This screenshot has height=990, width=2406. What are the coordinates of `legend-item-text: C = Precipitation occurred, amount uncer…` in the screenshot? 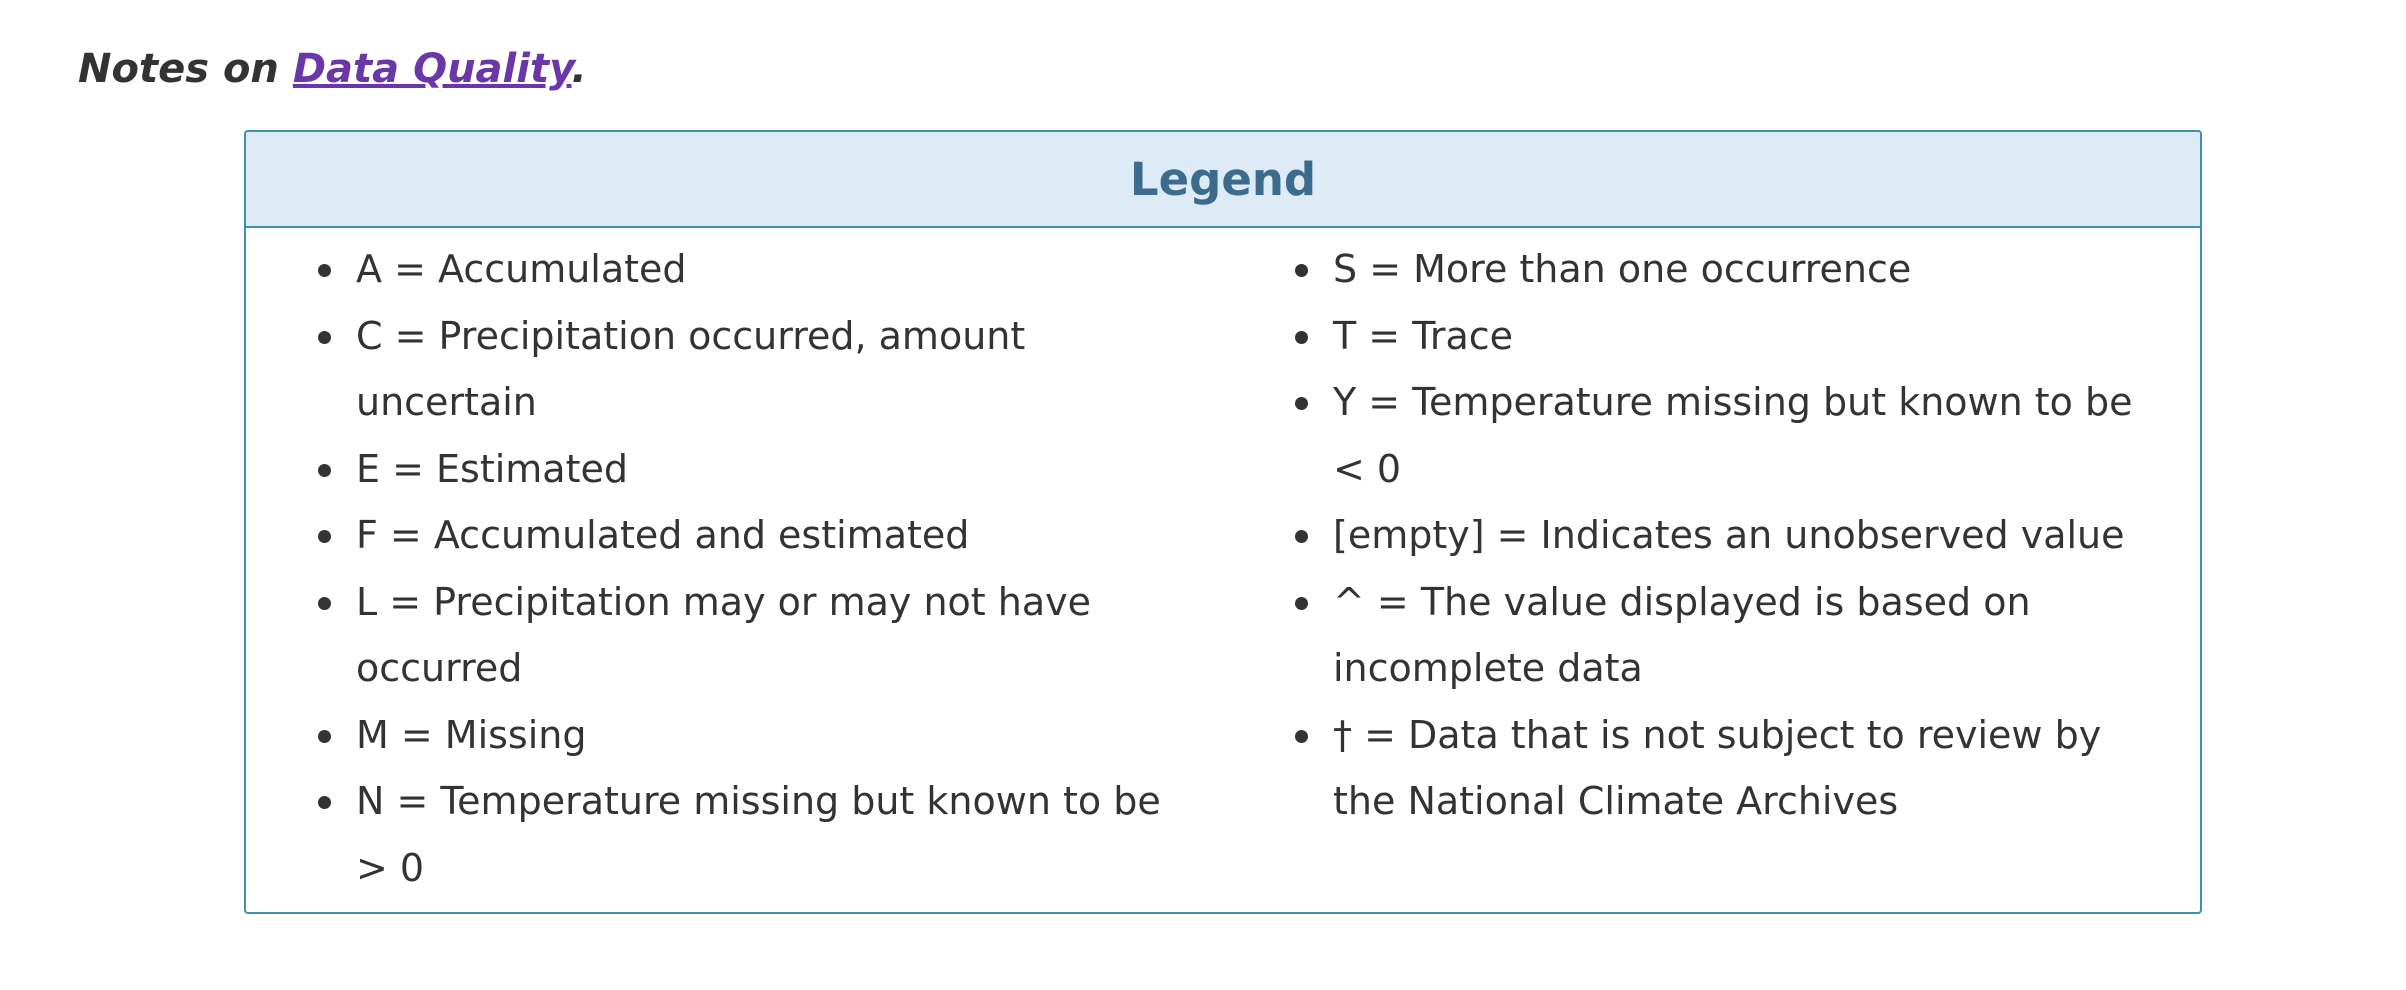 It's located at (691, 369).